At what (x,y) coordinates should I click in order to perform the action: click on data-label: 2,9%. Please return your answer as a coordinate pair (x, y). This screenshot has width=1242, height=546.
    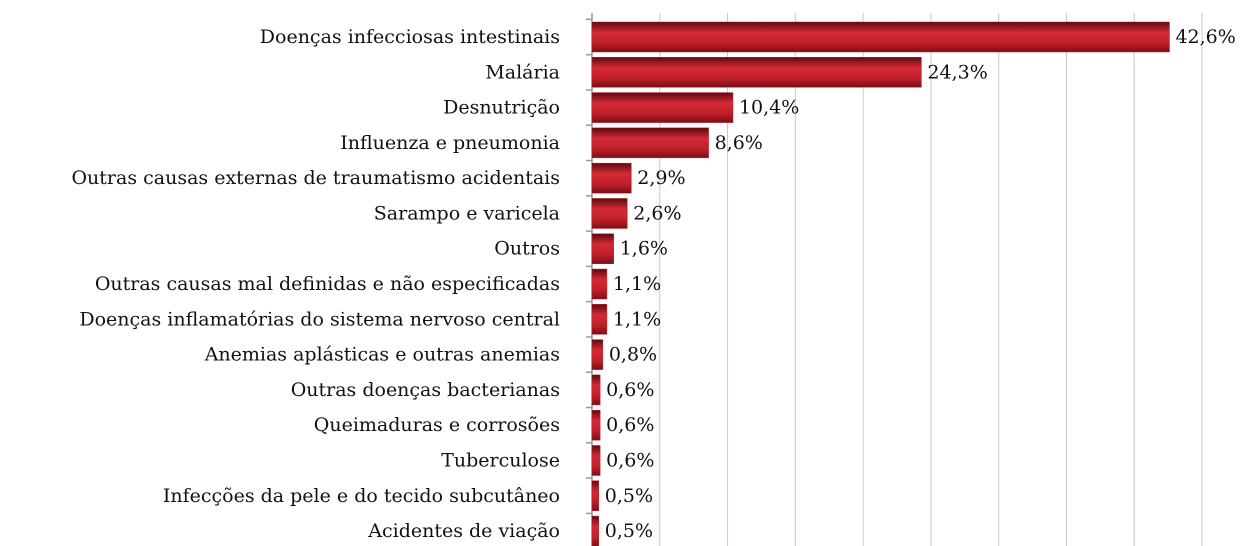
    Looking at the image, I should click on (661, 178).